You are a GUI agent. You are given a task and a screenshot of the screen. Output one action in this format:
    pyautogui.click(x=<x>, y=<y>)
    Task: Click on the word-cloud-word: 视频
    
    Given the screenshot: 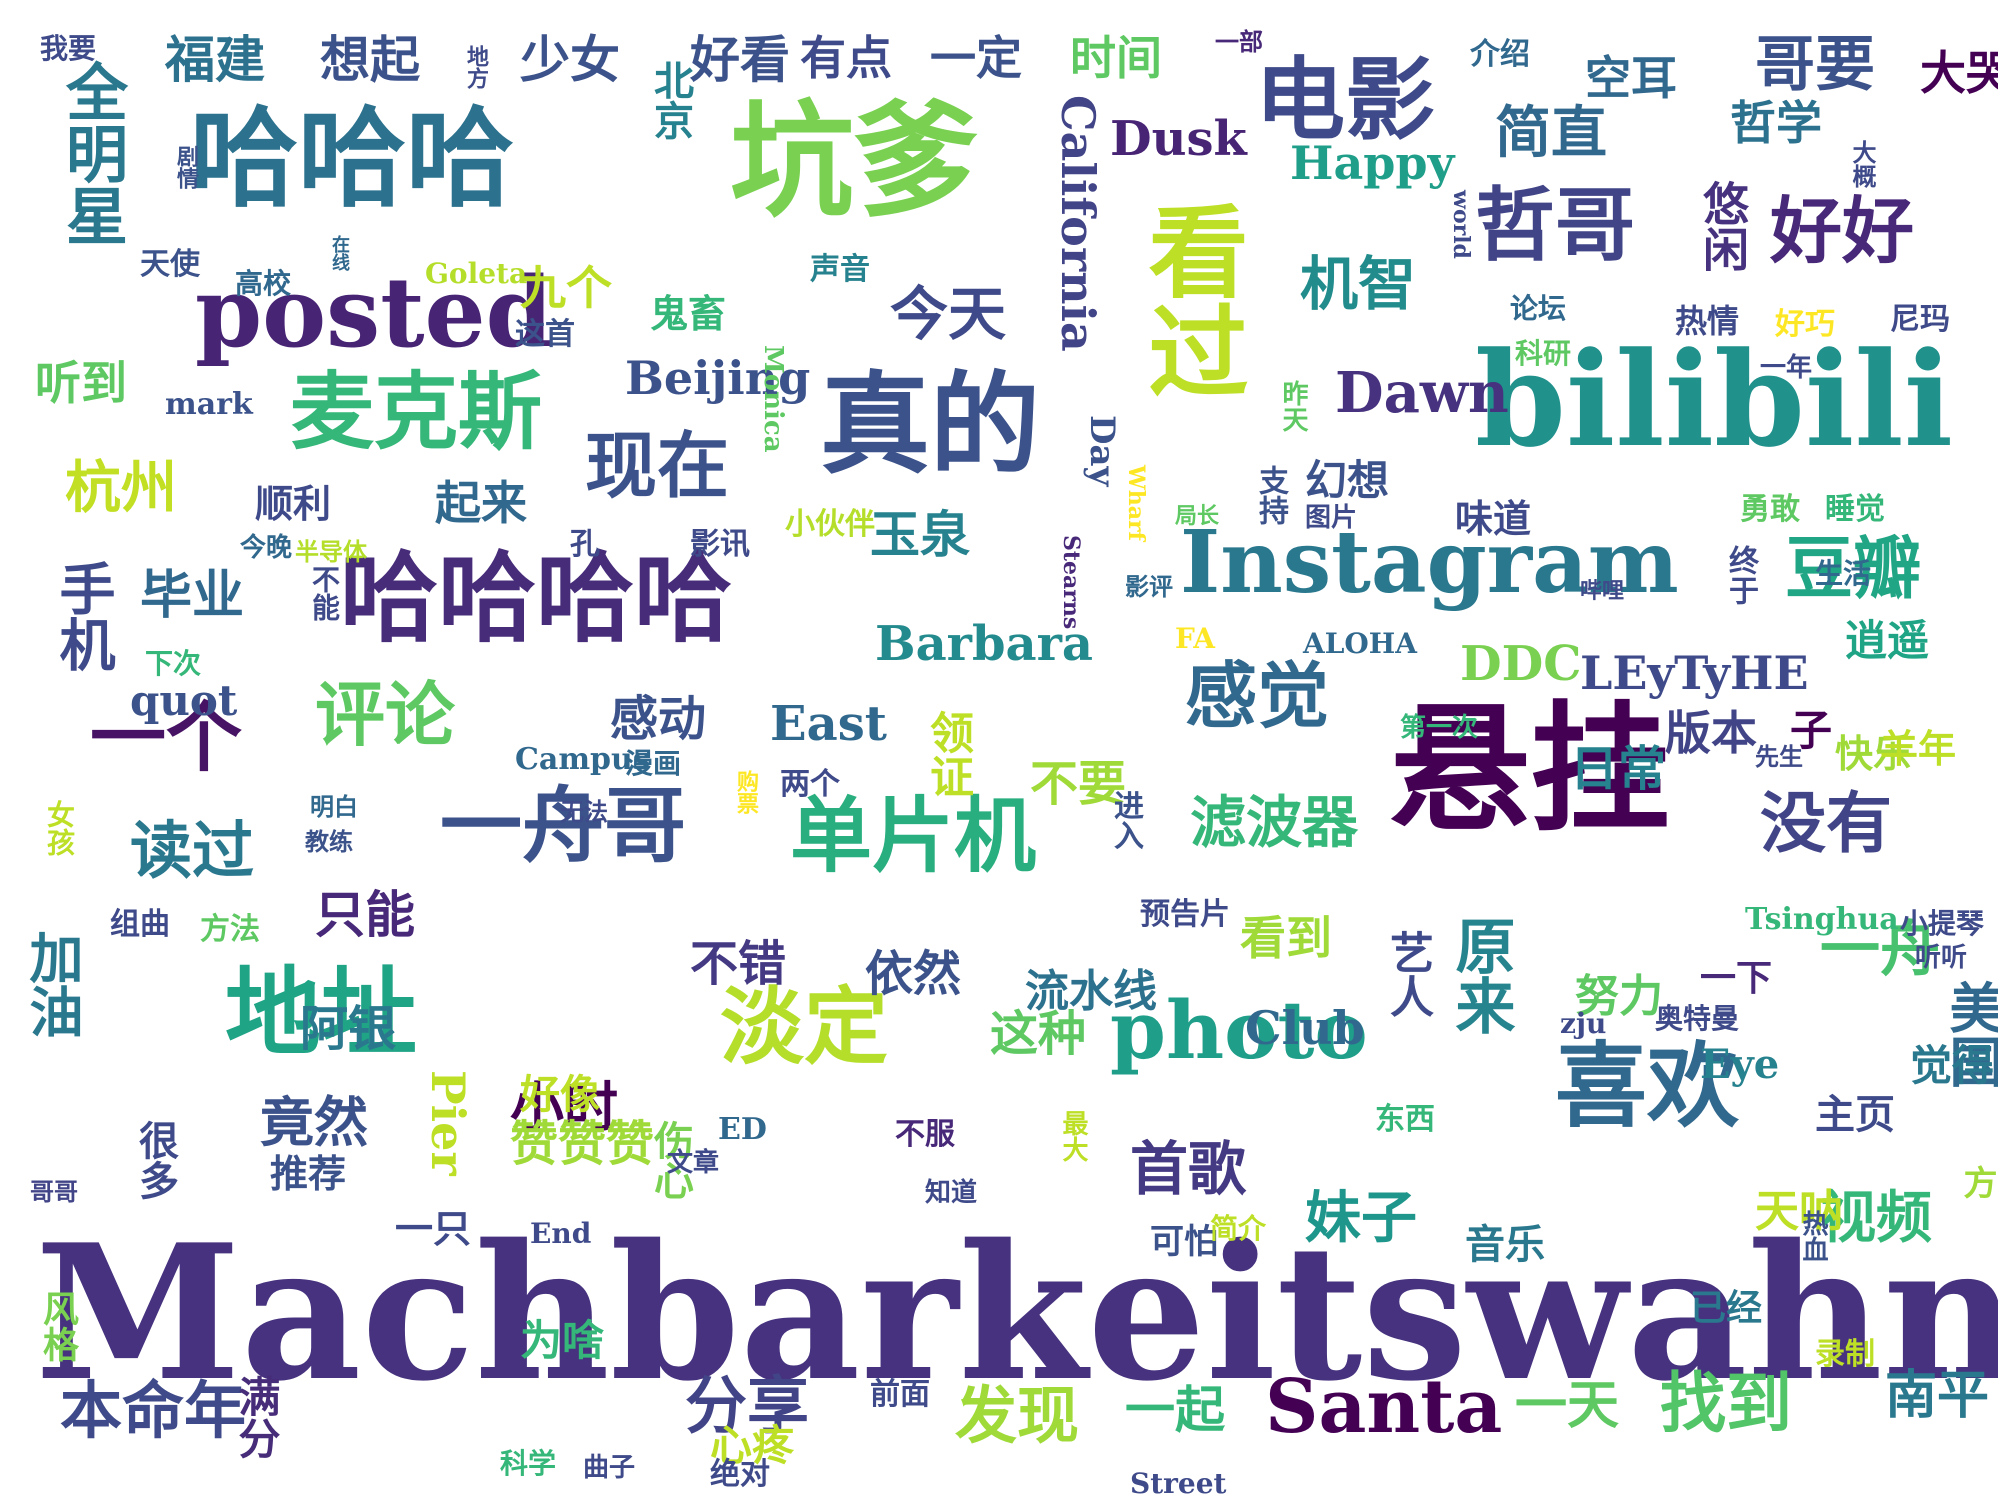 What is the action you would take?
    pyautogui.click(x=1876, y=1218)
    